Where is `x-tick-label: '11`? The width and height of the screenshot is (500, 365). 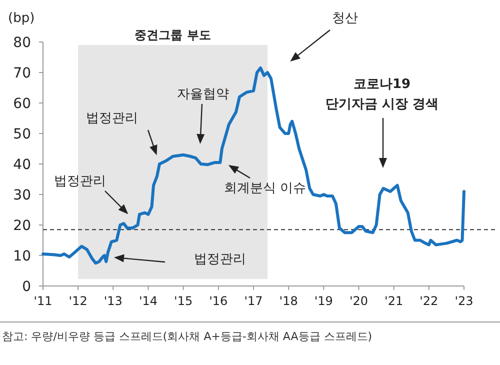 x-tick-label: '11 is located at coordinates (43, 301).